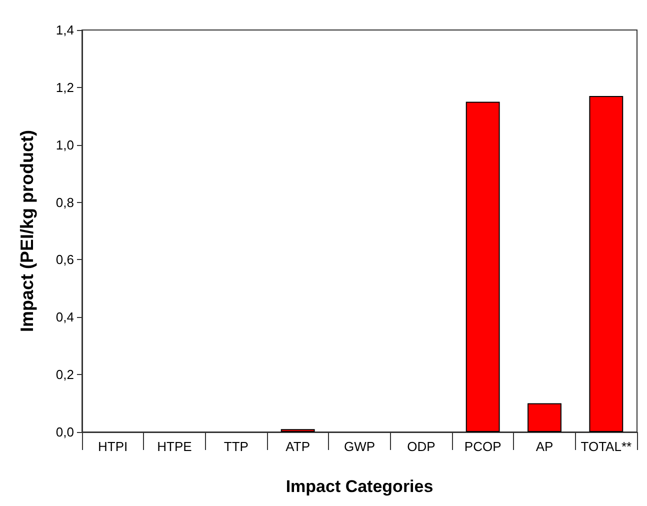 The width and height of the screenshot is (647, 506). I want to click on x-tick-label: TTP, so click(236, 446).